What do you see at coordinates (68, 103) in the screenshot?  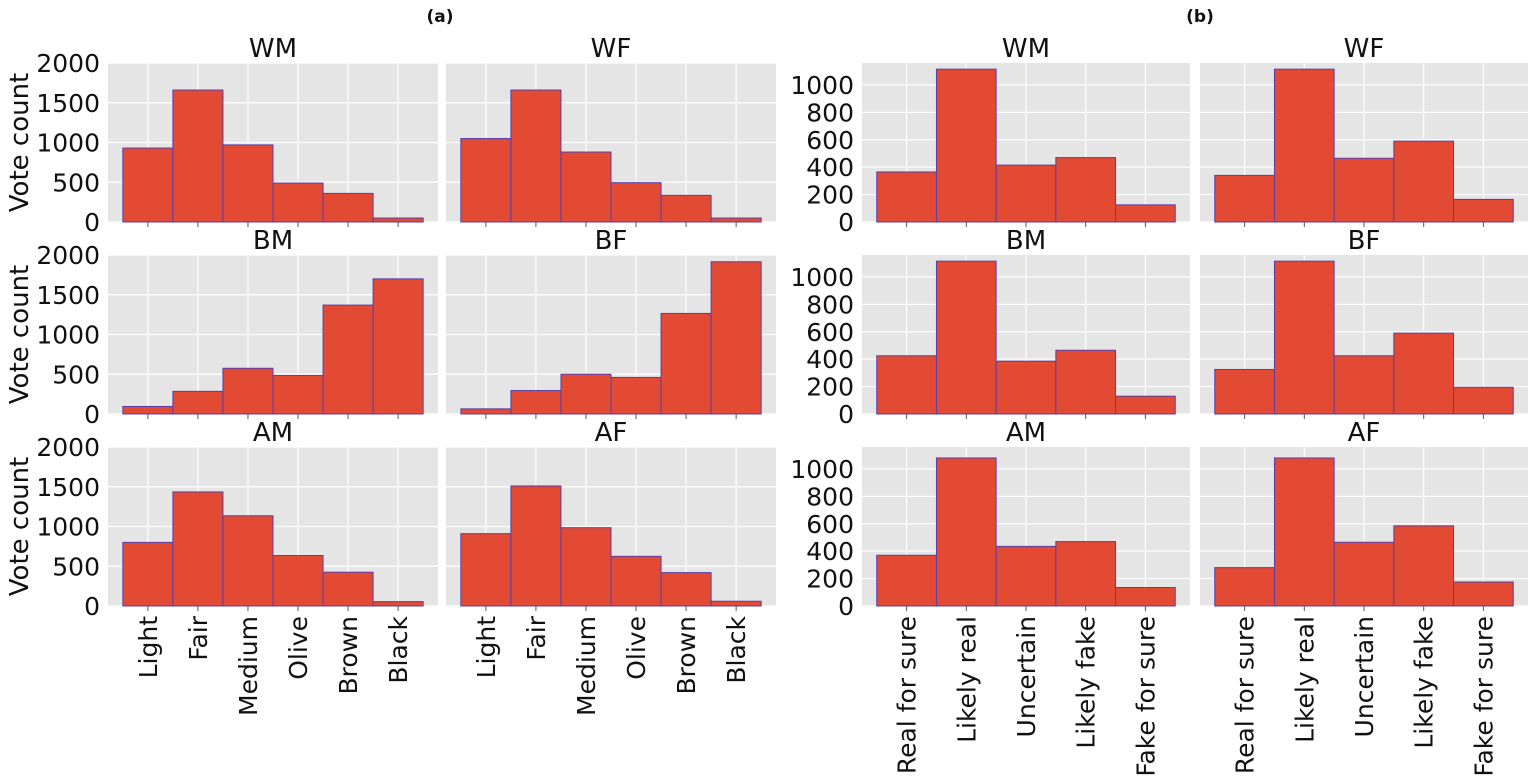 I see `y-tick-label: 1500` at bounding box center [68, 103].